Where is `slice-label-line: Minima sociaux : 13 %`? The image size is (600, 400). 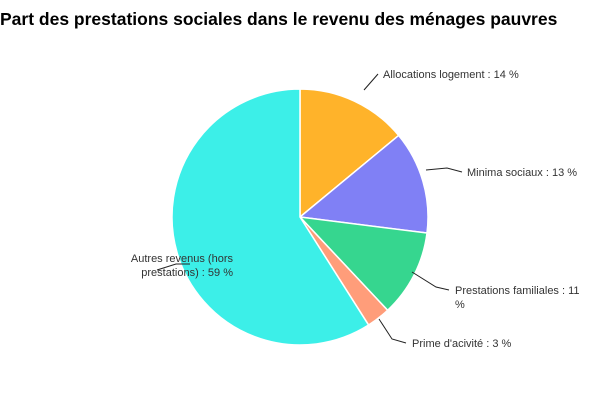
slice-label-line: Minima sociaux : 13 % is located at coordinates (522, 173).